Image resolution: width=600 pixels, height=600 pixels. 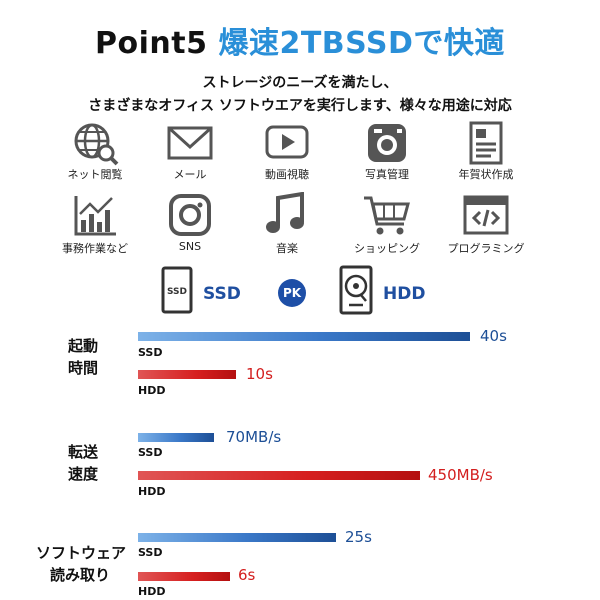 I want to click on software-hdd-bar, so click(x=184, y=576).